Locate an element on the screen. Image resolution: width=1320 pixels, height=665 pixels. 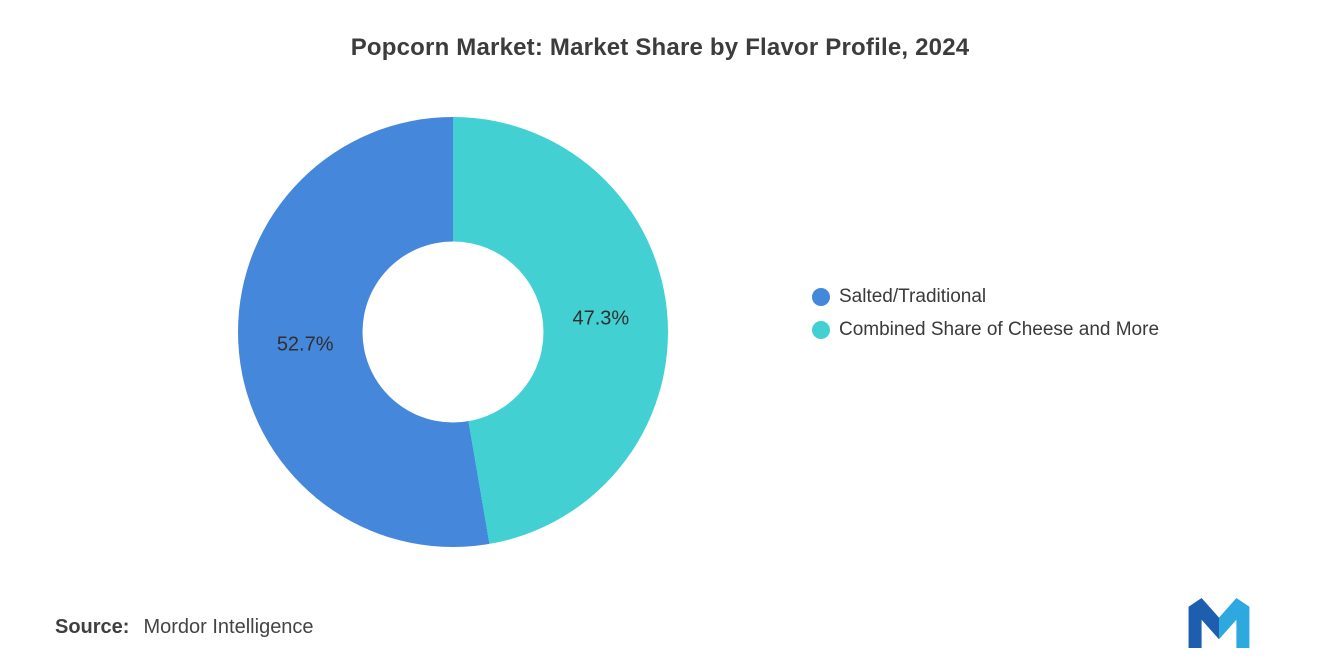
legend-marker-salted is located at coordinates (821, 297).